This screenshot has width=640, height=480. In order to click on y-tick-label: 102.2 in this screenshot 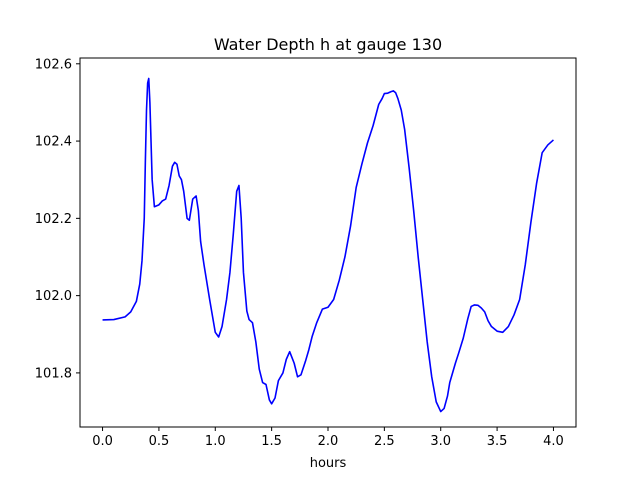, I will do `click(53, 219)`.